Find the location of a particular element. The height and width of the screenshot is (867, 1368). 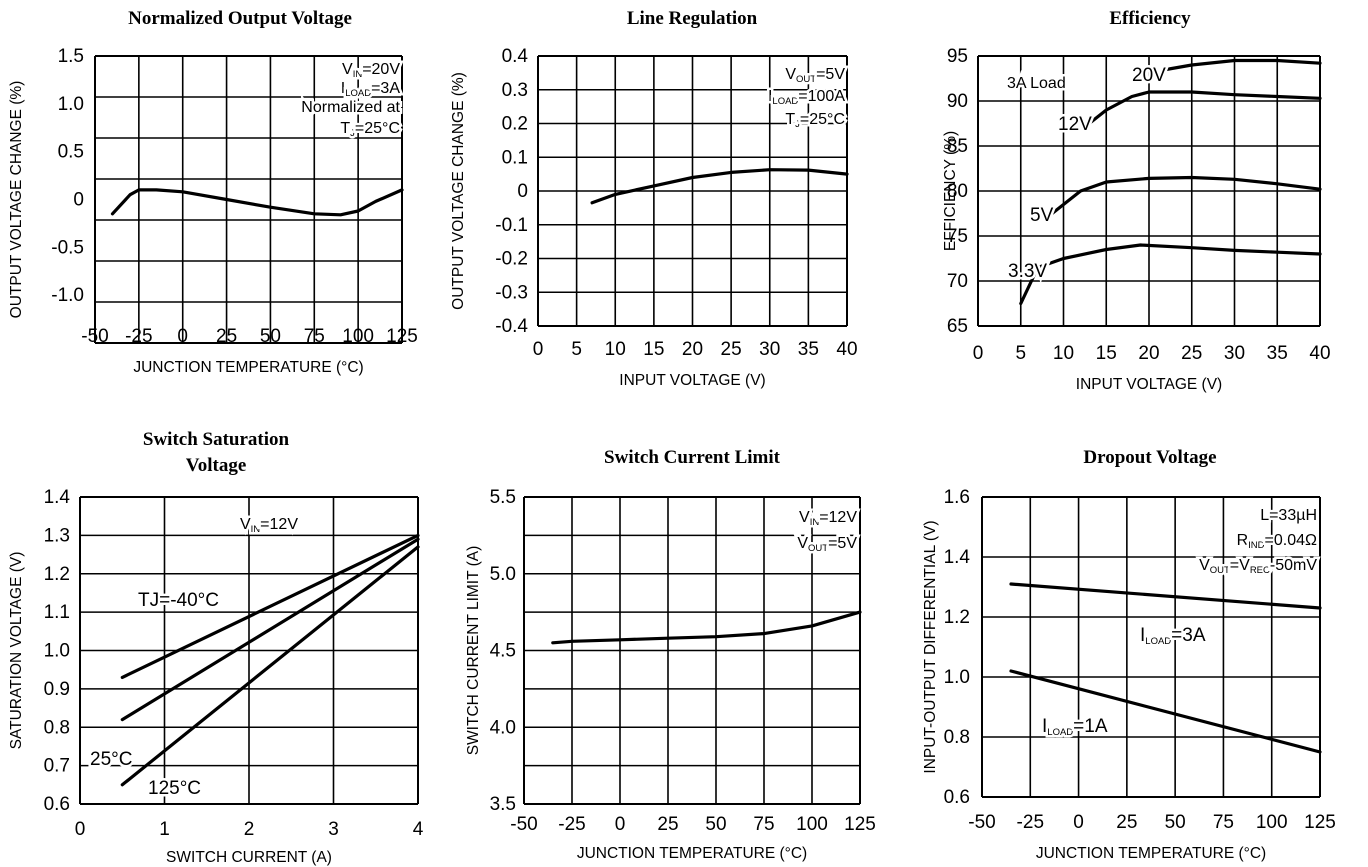

annotation-text: VOUT=VREC-50mV is located at coordinates (1258, 566).